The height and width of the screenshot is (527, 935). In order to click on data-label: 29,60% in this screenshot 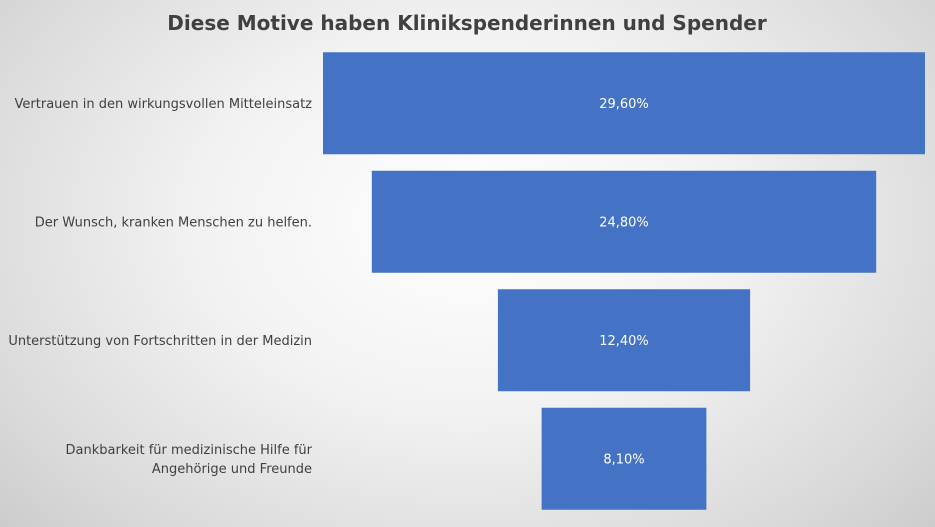, I will do `click(624, 104)`.